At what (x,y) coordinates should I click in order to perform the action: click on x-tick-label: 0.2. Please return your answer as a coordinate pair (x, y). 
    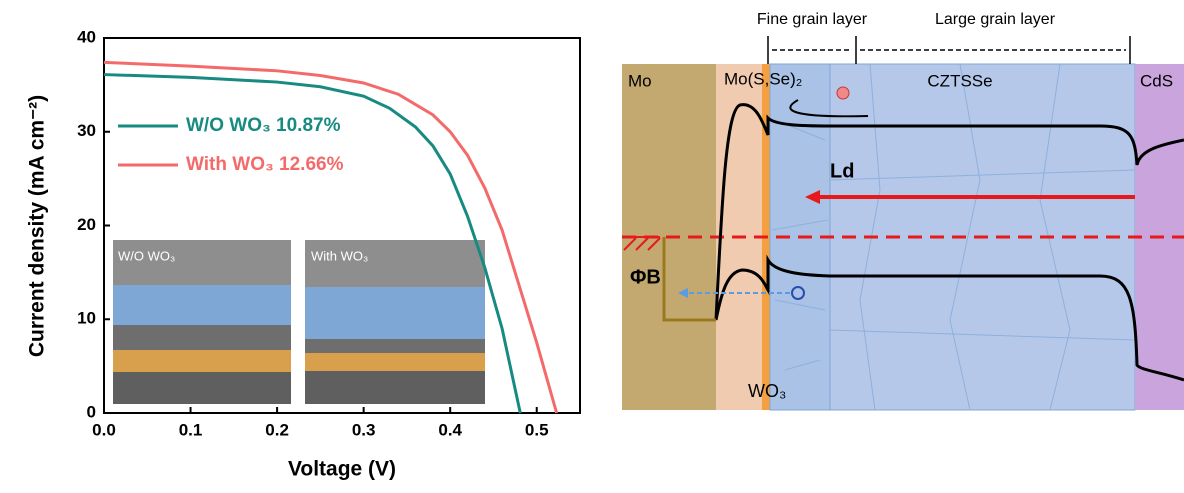
    Looking at the image, I should click on (277, 429).